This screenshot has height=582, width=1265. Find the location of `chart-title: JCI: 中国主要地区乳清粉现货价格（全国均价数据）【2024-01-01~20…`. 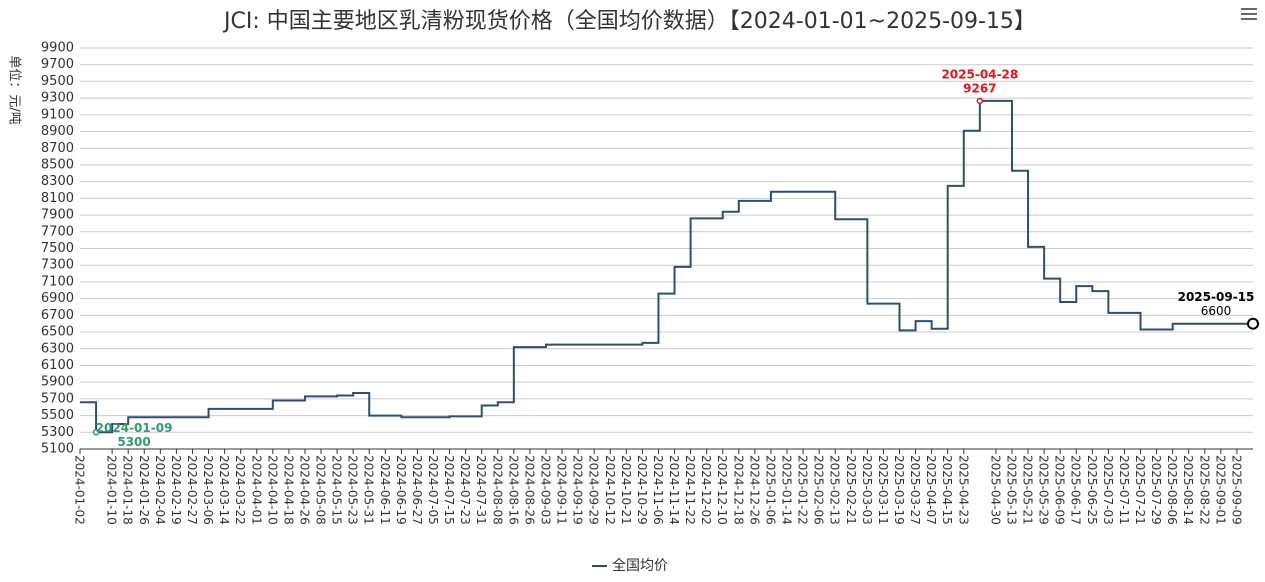

chart-title: JCI: 中国主要地区乳清粉现货价格（全国均价数据）【2024-01-01~20… is located at coordinates (629, 21).